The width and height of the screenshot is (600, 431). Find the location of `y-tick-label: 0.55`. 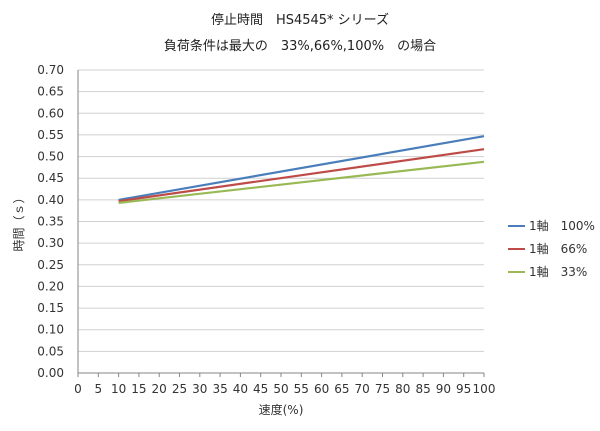

y-tick-label: 0.55 is located at coordinates (50, 135).